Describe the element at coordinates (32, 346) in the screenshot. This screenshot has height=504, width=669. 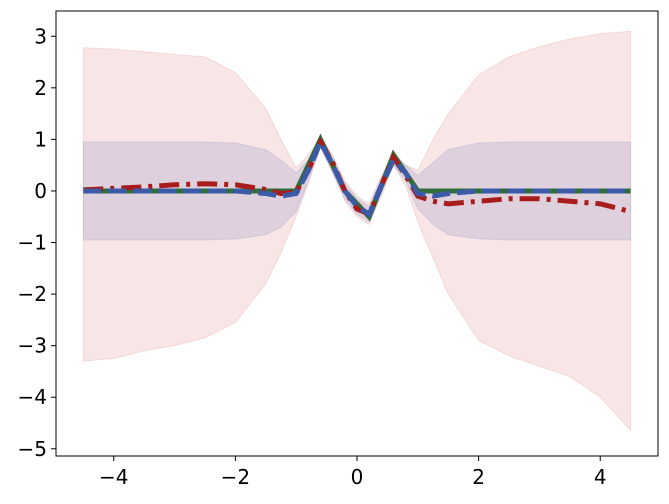
I see `y-tick-label: −3` at that location.